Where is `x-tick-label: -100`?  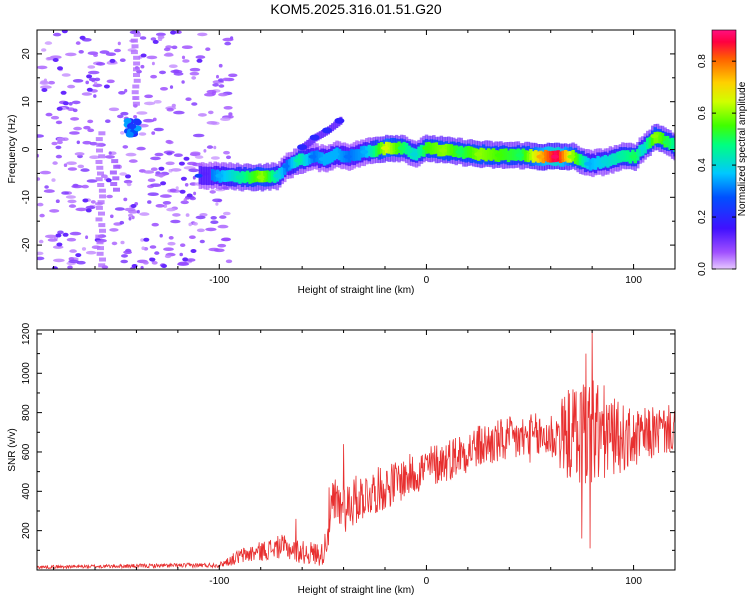 x-tick-label: -100 is located at coordinates (219, 280).